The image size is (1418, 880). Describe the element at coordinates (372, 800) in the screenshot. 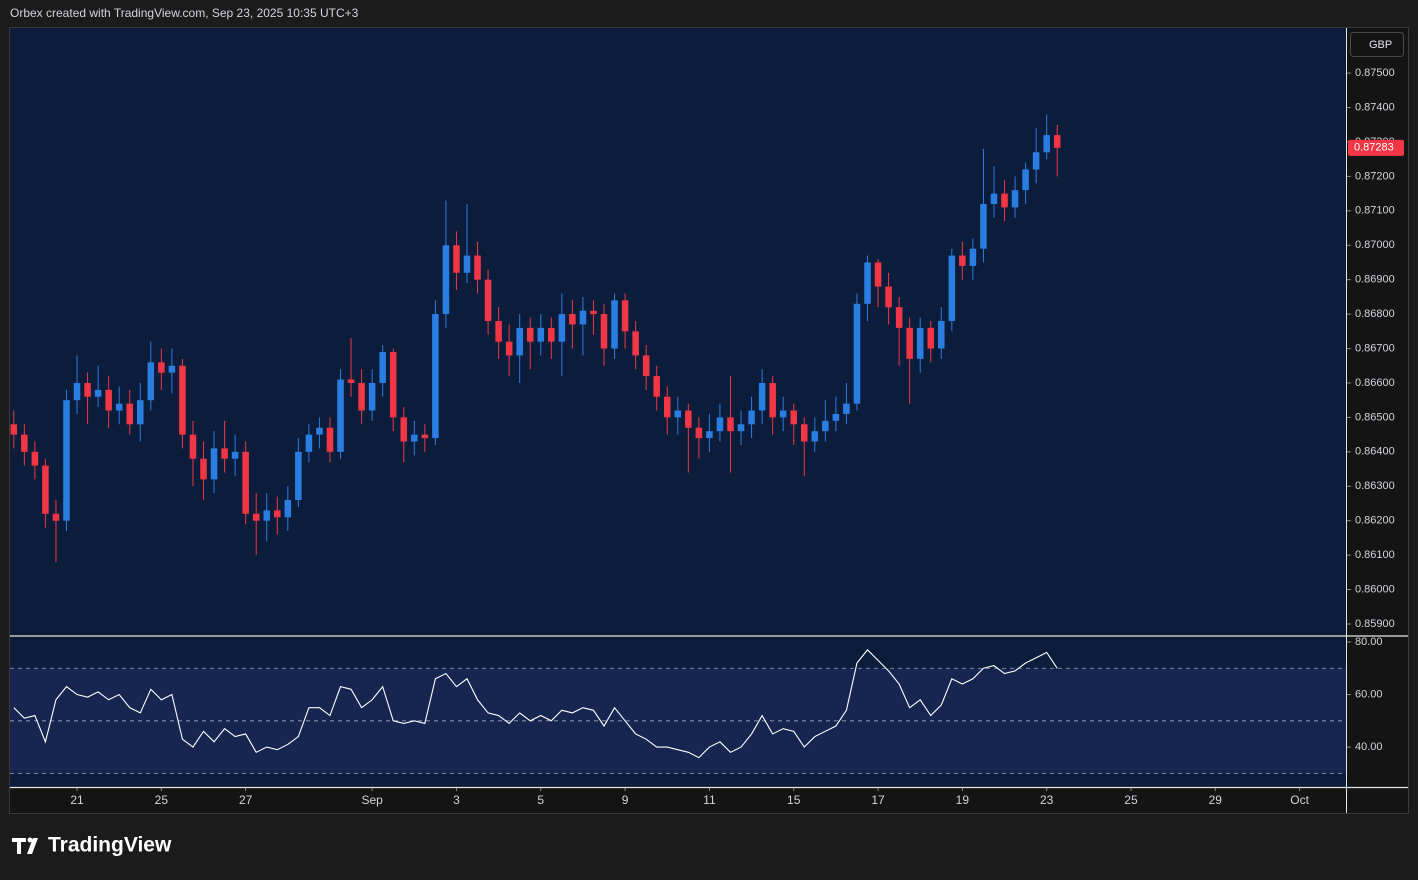

I see `x-tick-label: Sep` at that location.